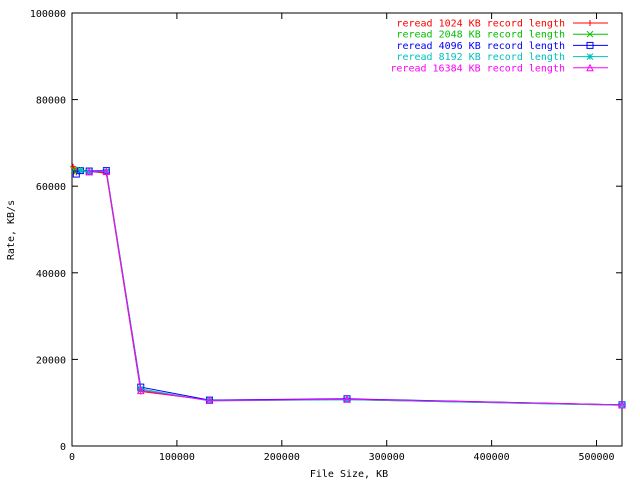 This screenshot has height=480, width=640. Describe the element at coordinates (63, 447) in the screenshot. I see `y-tick-label: 0` at that location.